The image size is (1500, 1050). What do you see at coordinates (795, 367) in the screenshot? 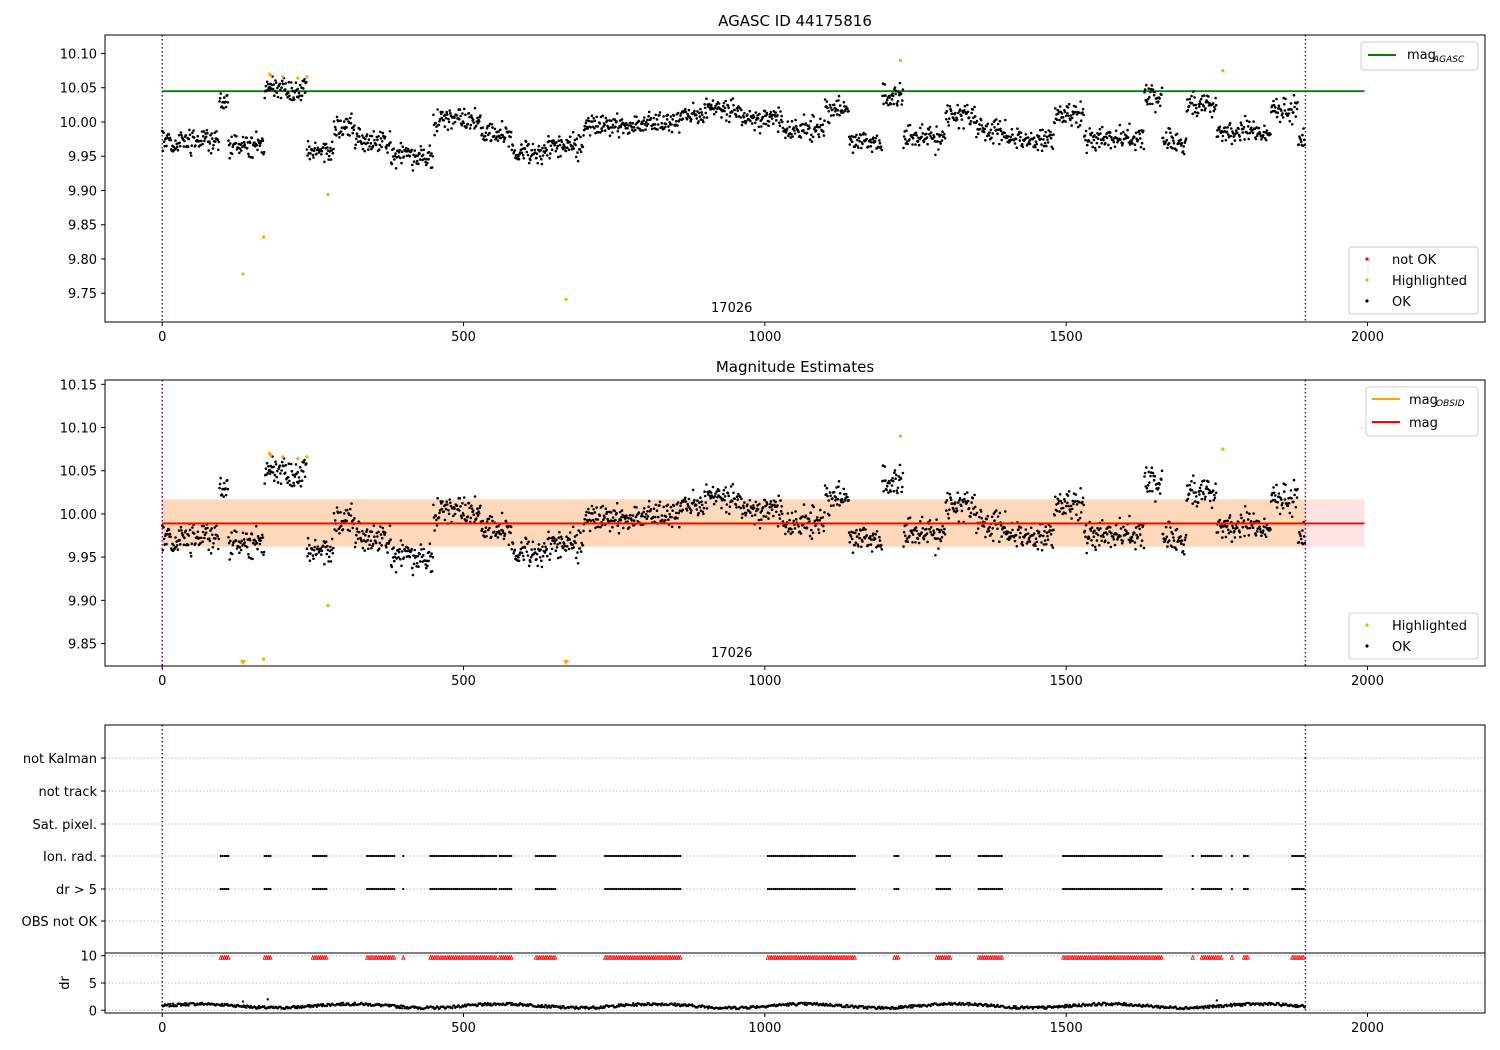
I see `magnitude-panel-title: Magnitude Estimates` at bounding box center [795, 367].